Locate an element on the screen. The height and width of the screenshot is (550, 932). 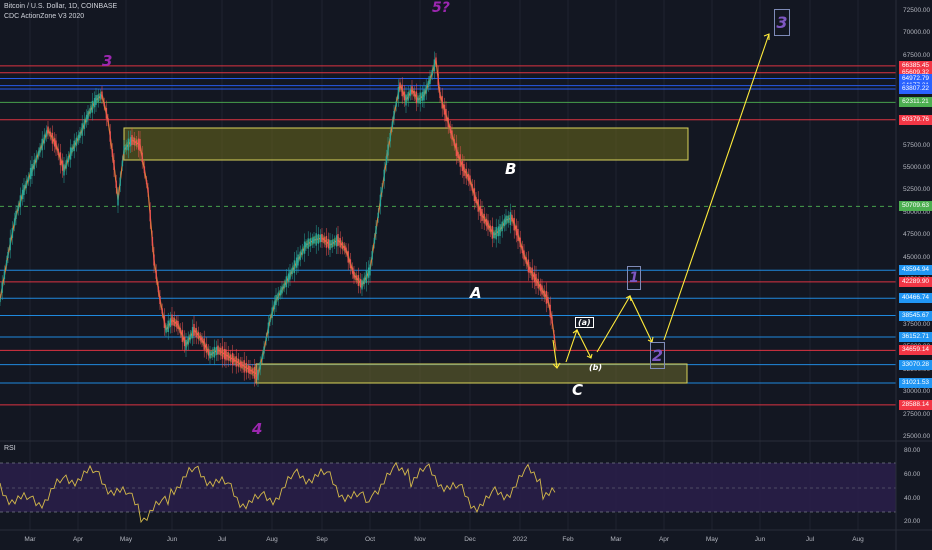
price-level-tag: 43594.94 is located at coordinates (915, 270).